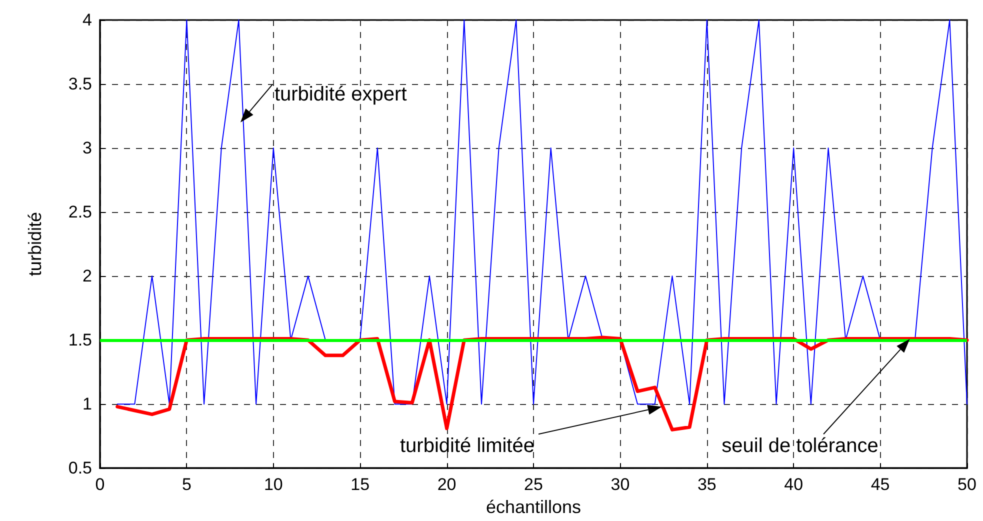 The height and width of the screenshot is (521, 983). What do you see at coordinates (80, 84) in the screenshot?
I see `y-tick-label: 3.5` at bounding box center [80, 84].